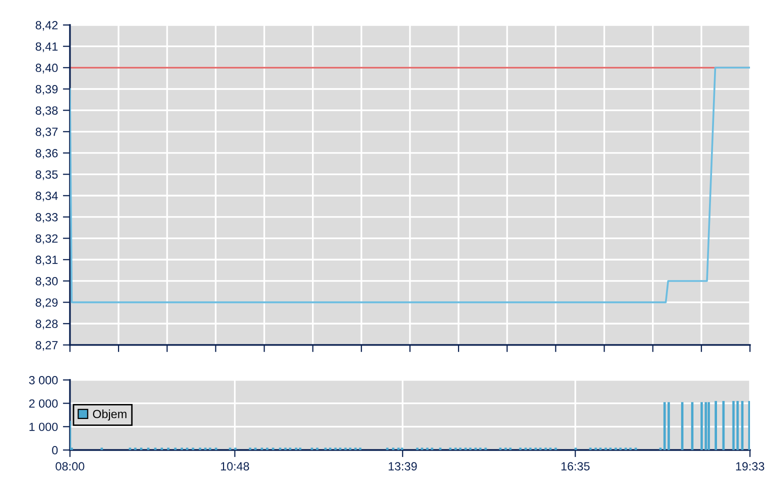 This screenshot has width=780, height=490. Describe the element at coordinates (575, 466) in the screenshot. I see `x-tick-label: 16:35` at that location.